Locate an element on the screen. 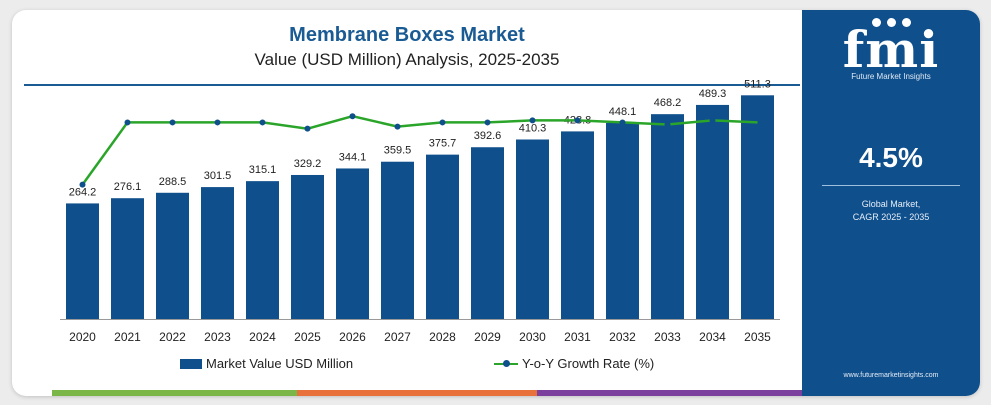 This screenshot has height=405, width=991. footer-bar-orange is located at coordinates (417, 393).